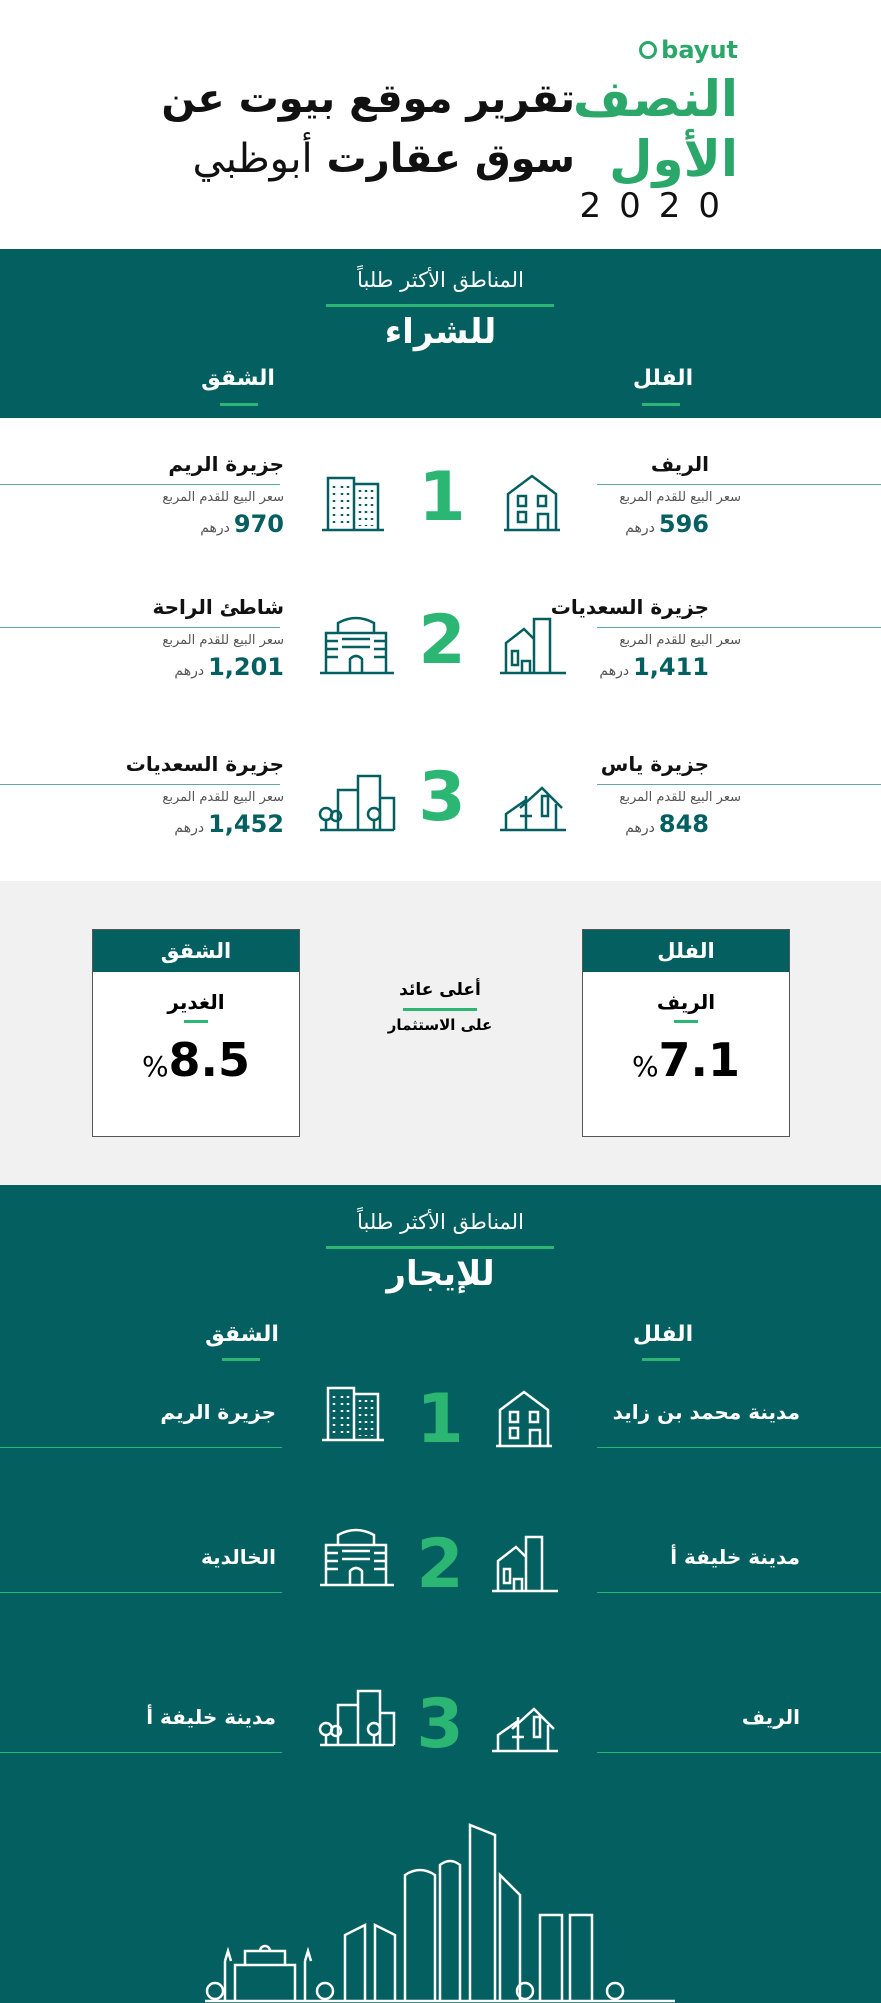 Image resolution: width=881 pixels, height=2003 pixels. Describe the element at coordinates (663, 378) in the screenshot. I see `villas-heading: الفلل` at that location.